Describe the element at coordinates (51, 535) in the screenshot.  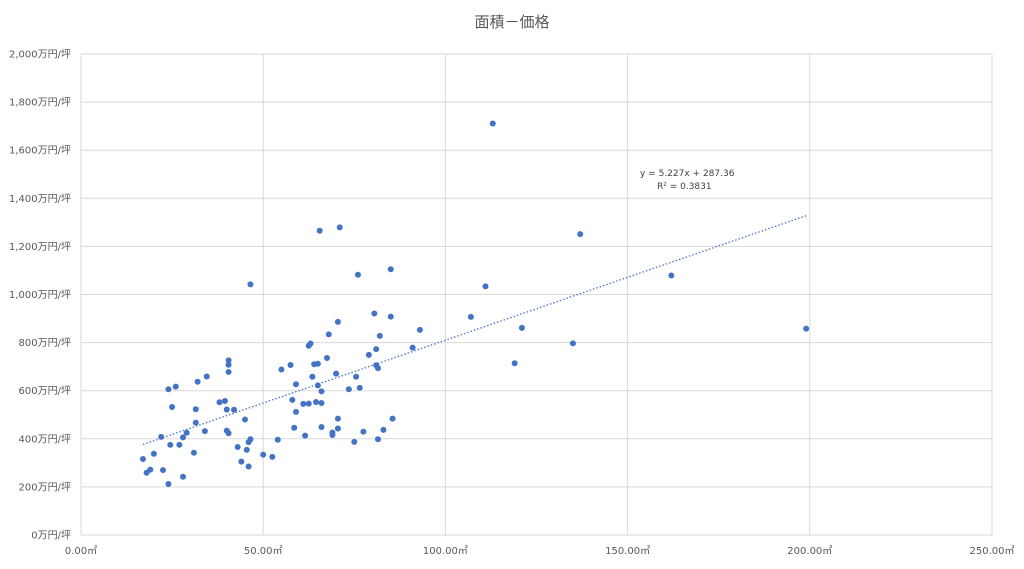
I see `y-tick-label: 0万円/坪` at that location.